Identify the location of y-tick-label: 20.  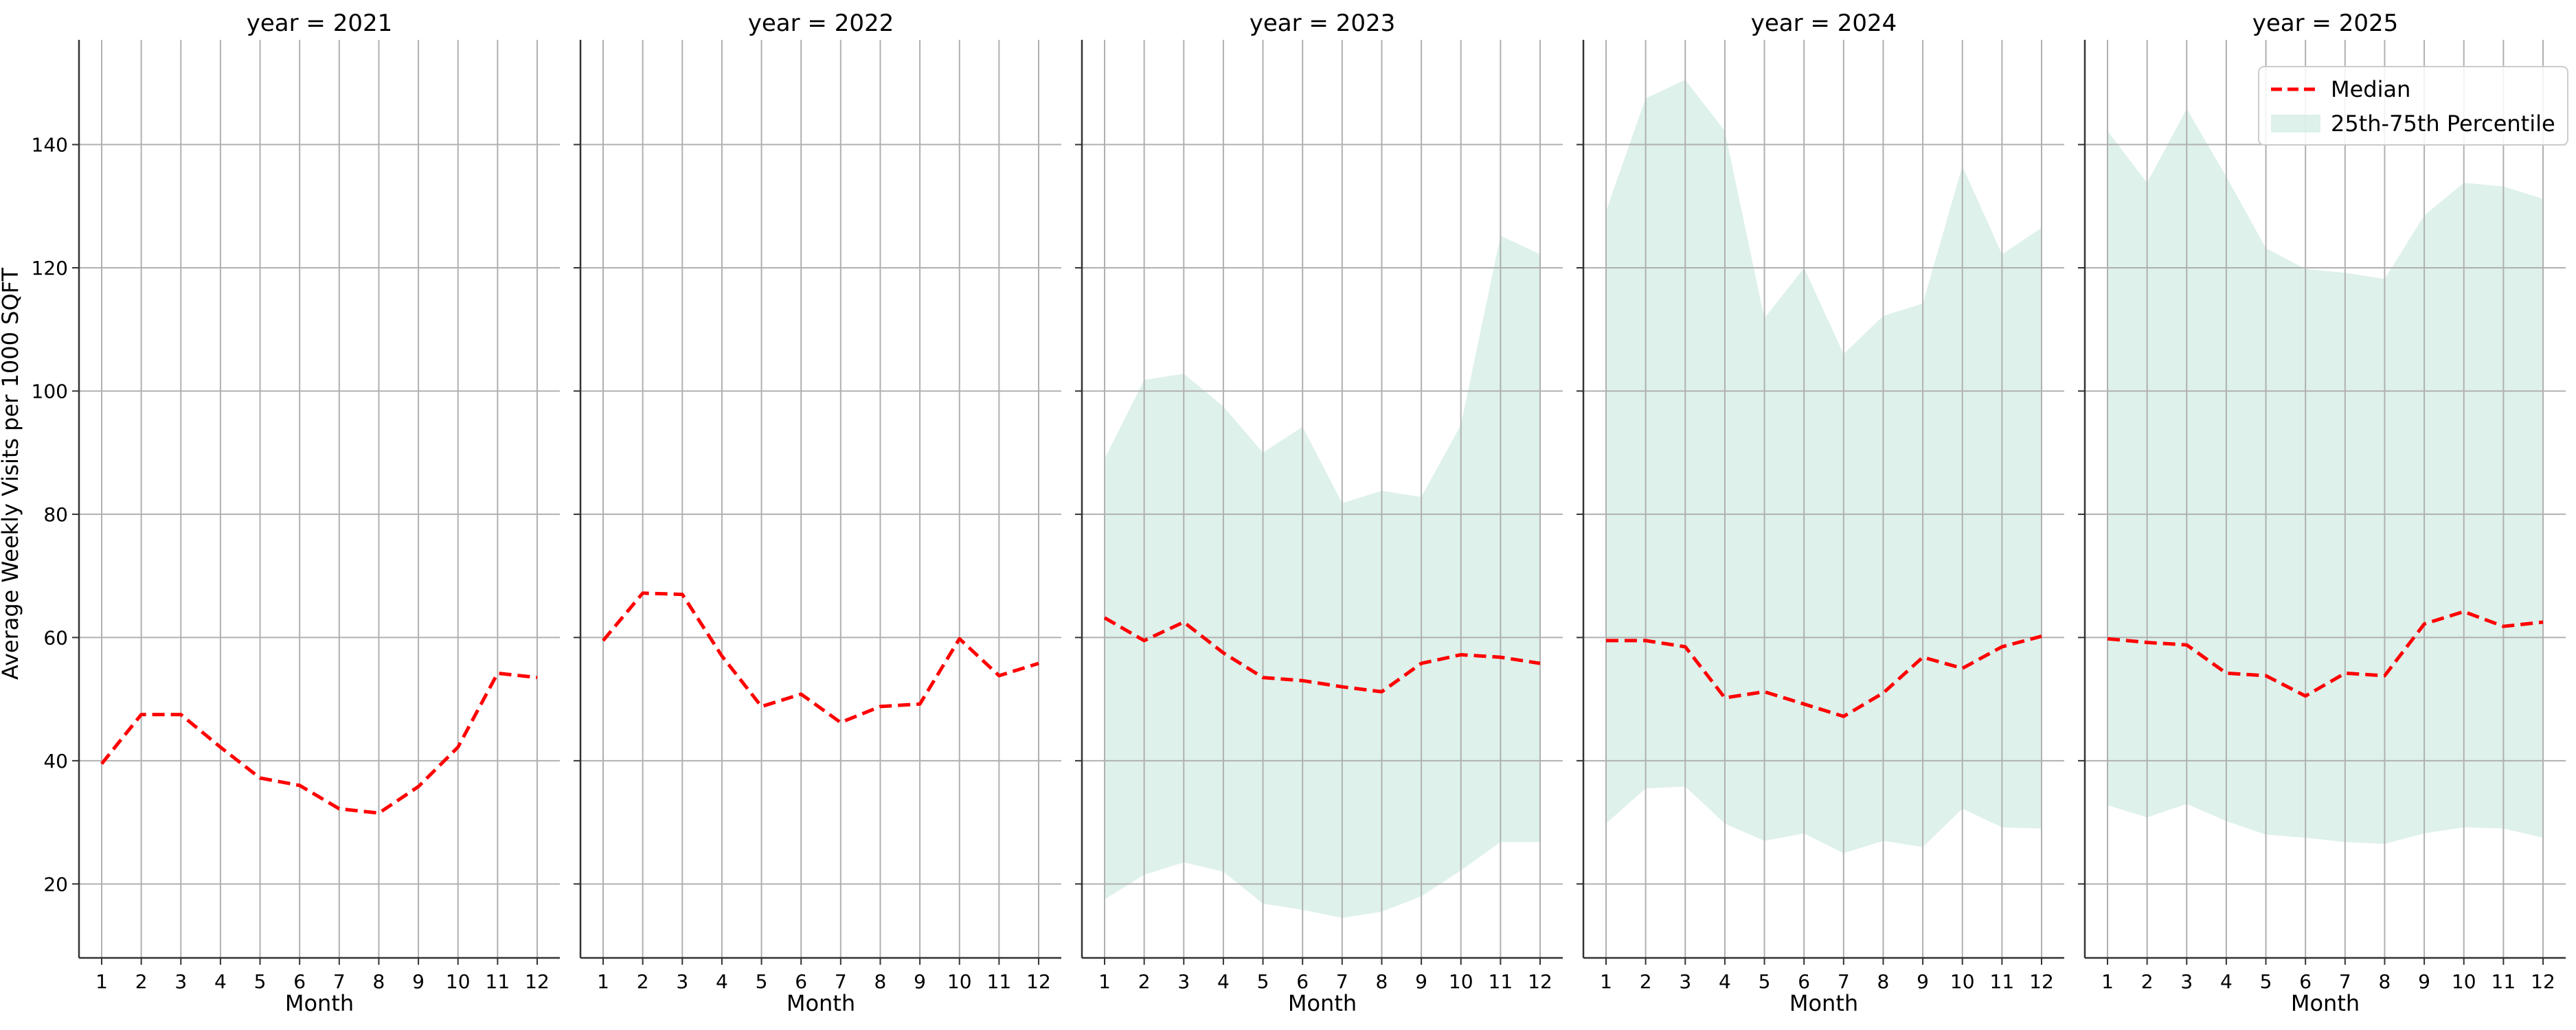
(55, 884).